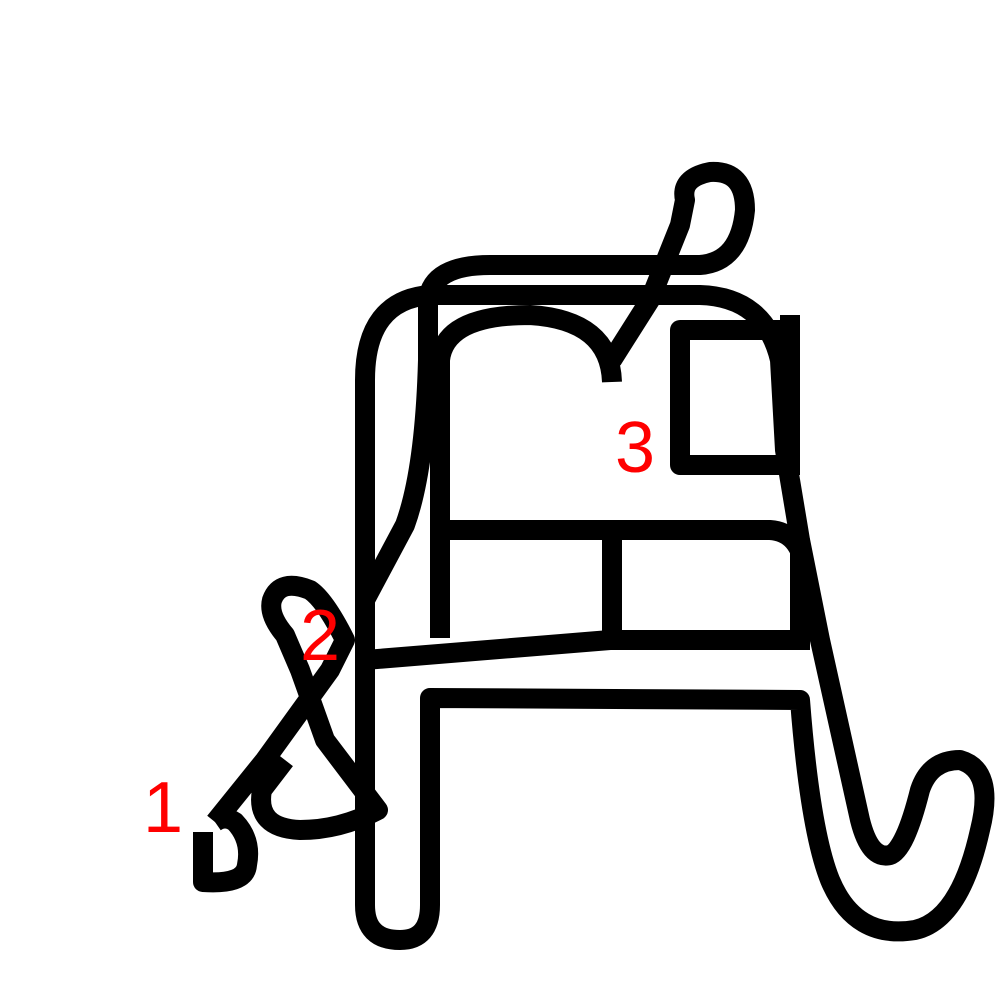 The height and width of the screenshot is (1000, 1000). What do you see at coordinates (526, 471) in the screenshot?
I see `inner-arch-stroke` at bounding box center [526, 471].